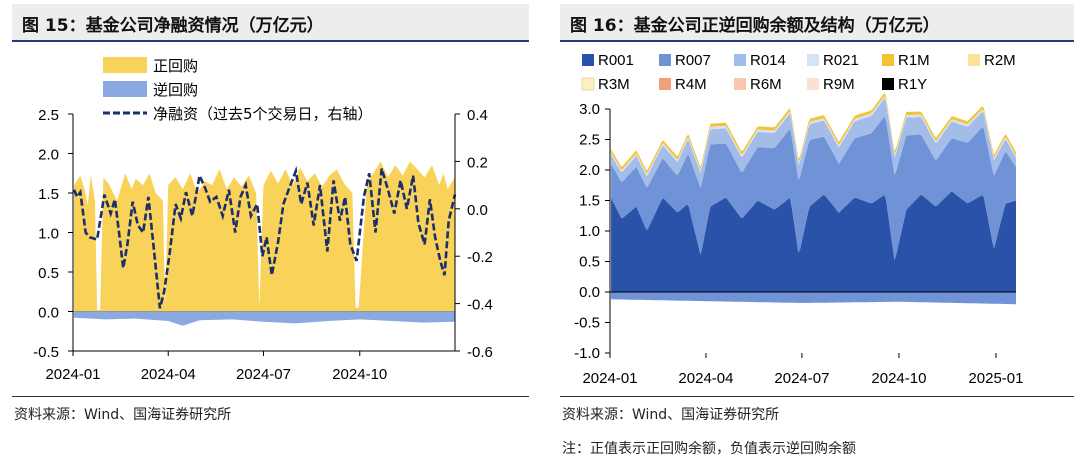 This screenshot has height=469, width=1080. What do you see at coordinates (912, 84) in the screenshot?
I see `legend-label-r1y: R1Y` at bounding box center [912, 84].